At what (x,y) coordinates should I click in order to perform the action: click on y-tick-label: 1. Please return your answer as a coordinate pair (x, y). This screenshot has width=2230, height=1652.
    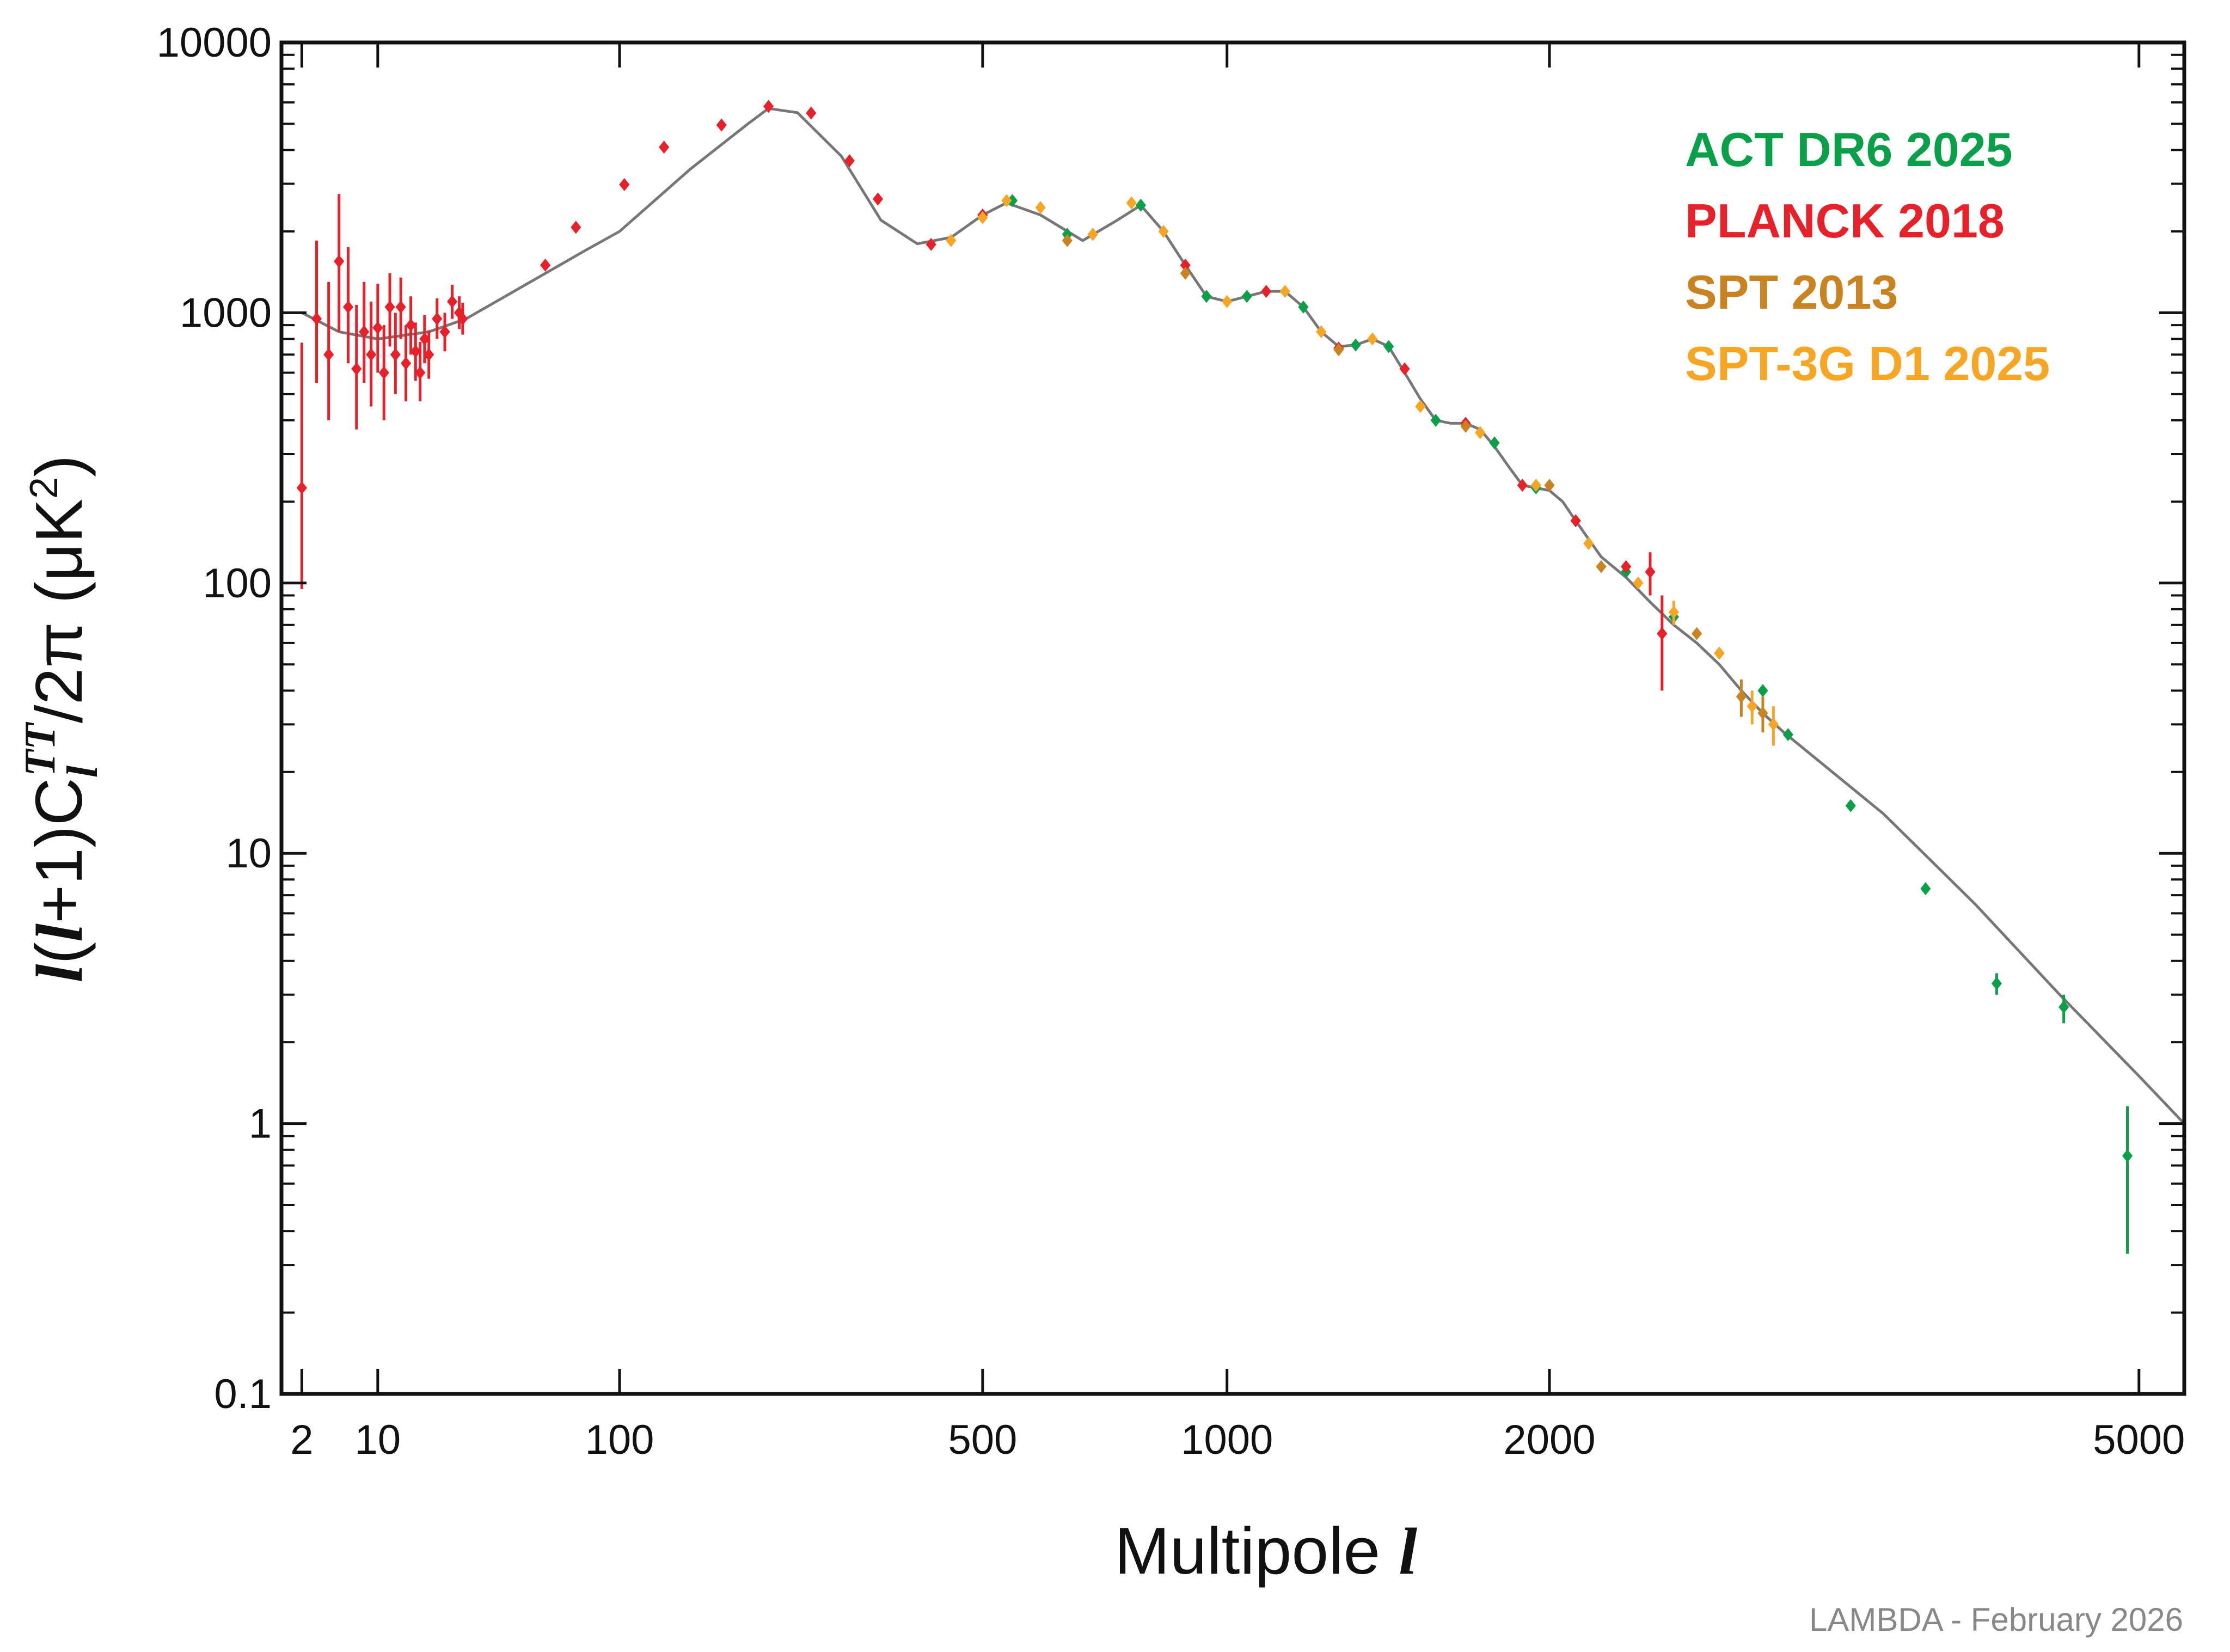
    Looking at the image, I should click on (260, 1124).